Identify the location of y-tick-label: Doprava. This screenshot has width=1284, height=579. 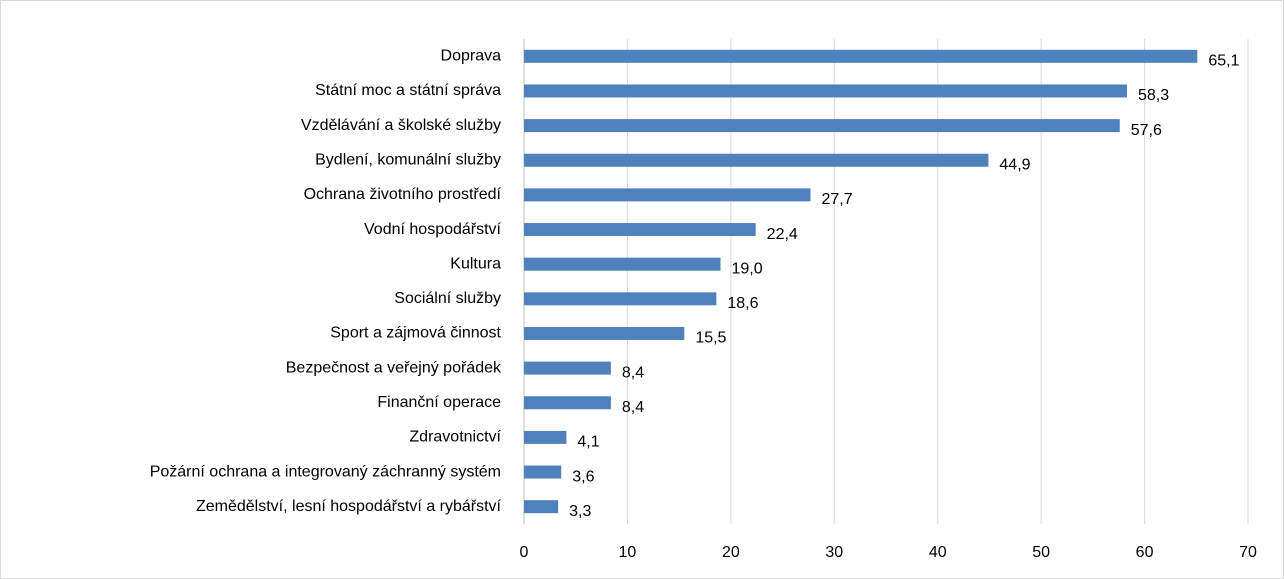
(471, 56).